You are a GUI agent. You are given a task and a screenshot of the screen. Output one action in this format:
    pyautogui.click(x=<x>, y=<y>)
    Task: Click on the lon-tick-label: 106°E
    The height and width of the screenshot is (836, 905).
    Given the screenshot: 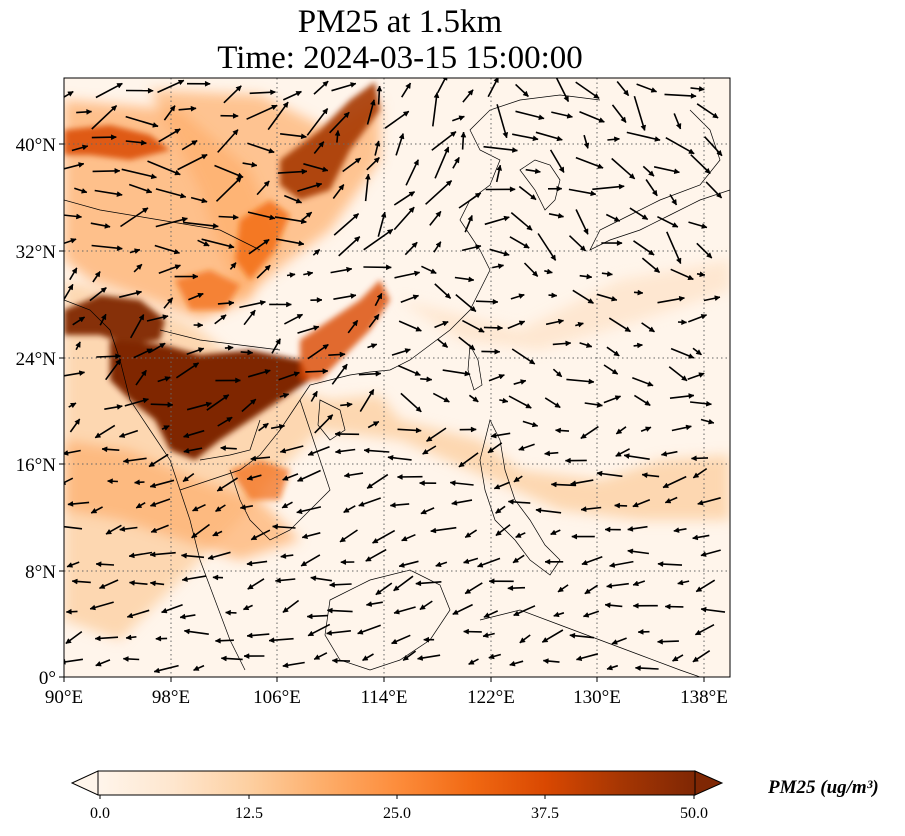 What is the action you would take?
    pyautogui.click(x=277, y=697)
    